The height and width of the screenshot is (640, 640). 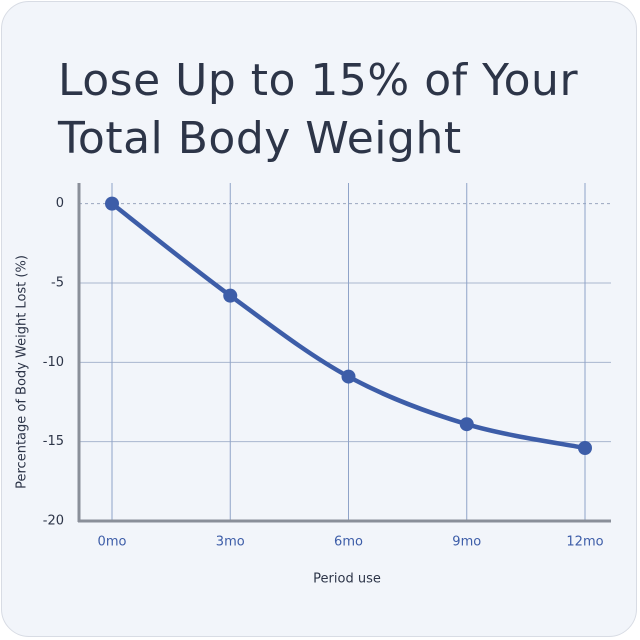 What do you see at coordinates (112, 542) in the screenshot?
I see `x-tick-label: 0mo` at bounding box center [112, 542].